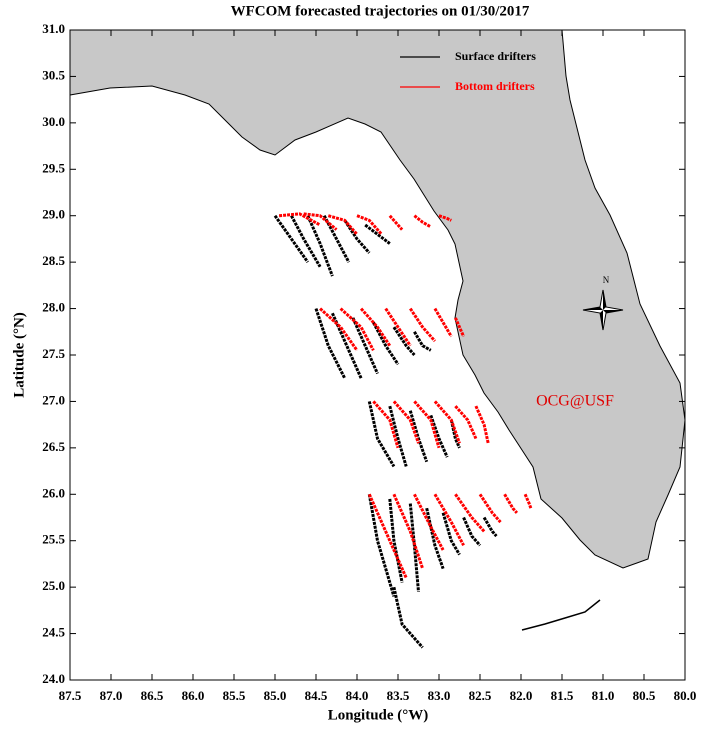 This screenshot has height=756, width=713. I want to click on y-tick-label: 30.5, so click(53, 74).